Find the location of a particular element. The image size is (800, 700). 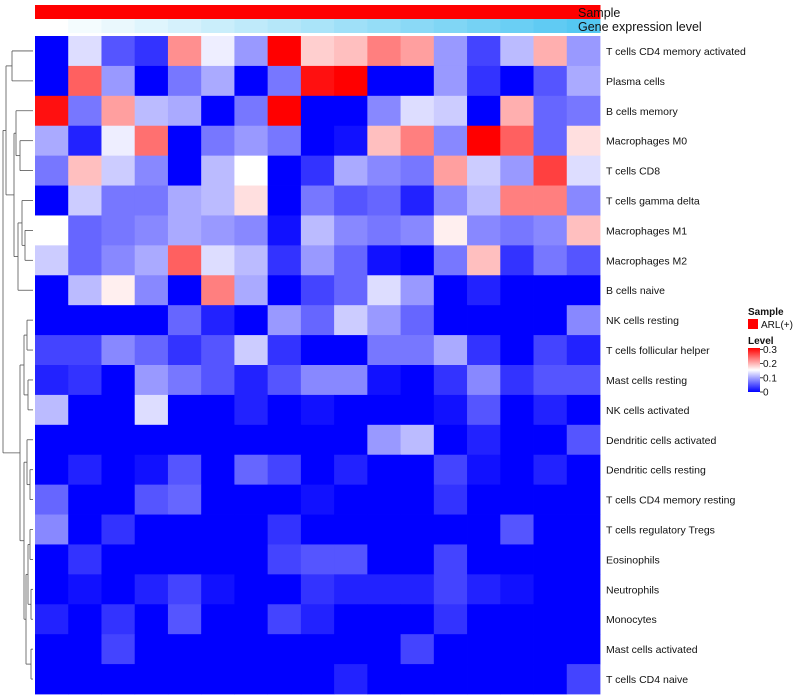

row-label: T cells follicular helper is located at coordinates (658, 351).